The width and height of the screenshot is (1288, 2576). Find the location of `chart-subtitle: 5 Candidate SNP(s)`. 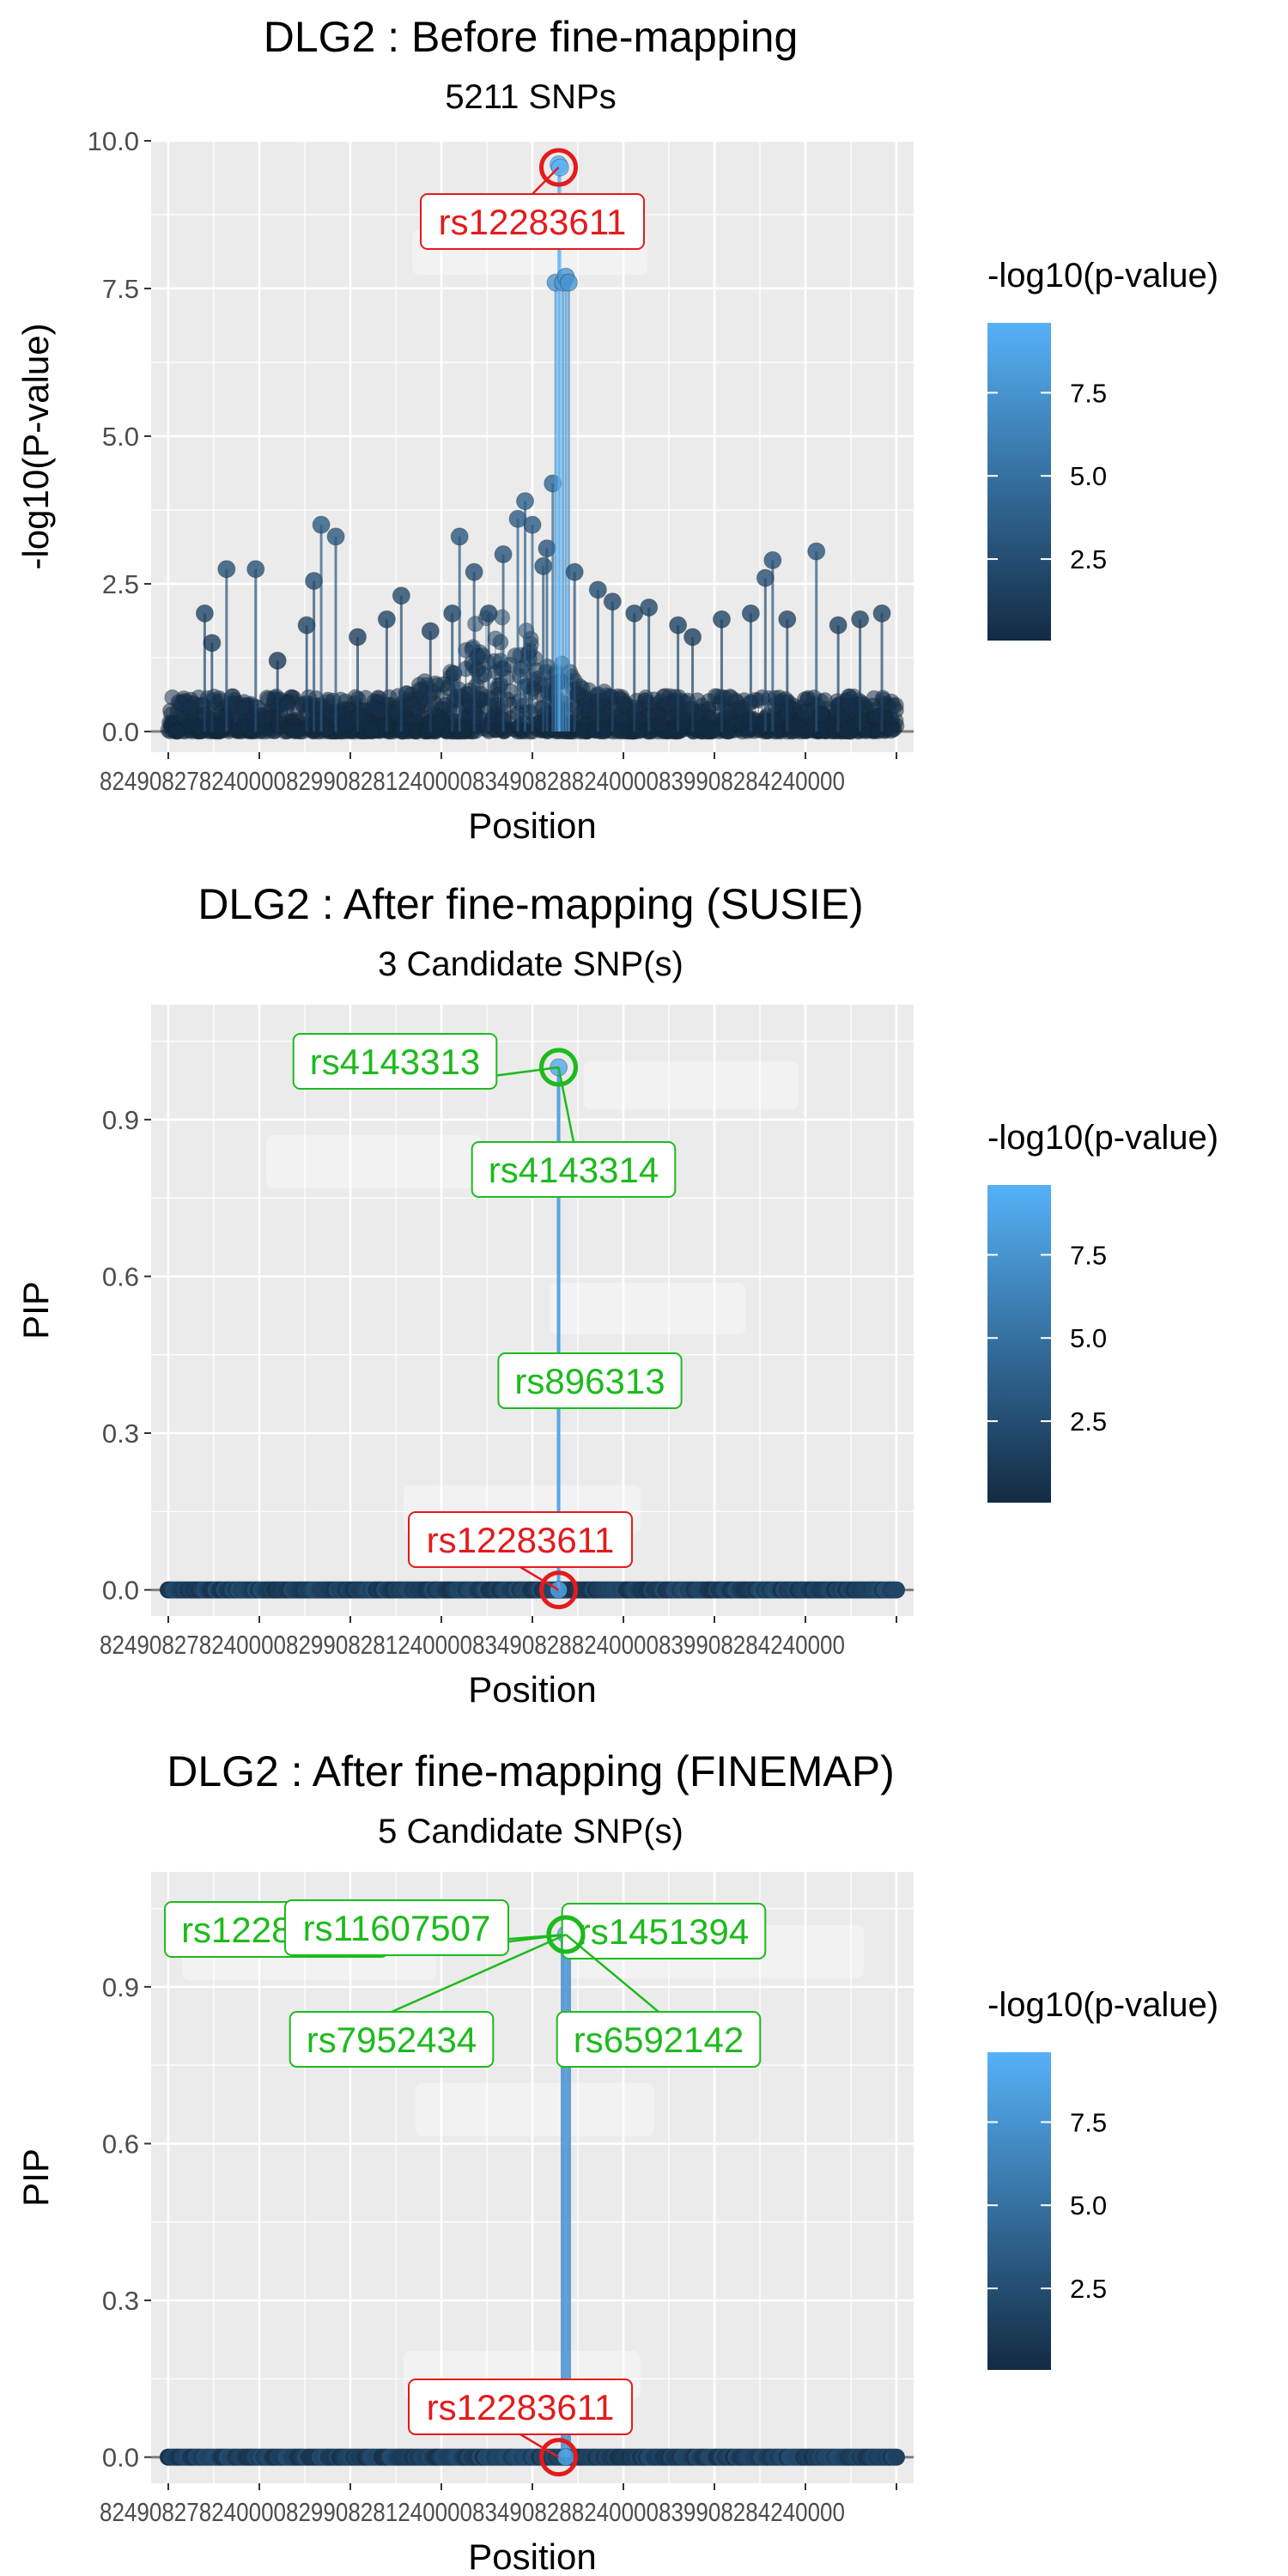

chart-subtitle: 5 Candidate SNP(s) is located at coordinates (530, 1831).